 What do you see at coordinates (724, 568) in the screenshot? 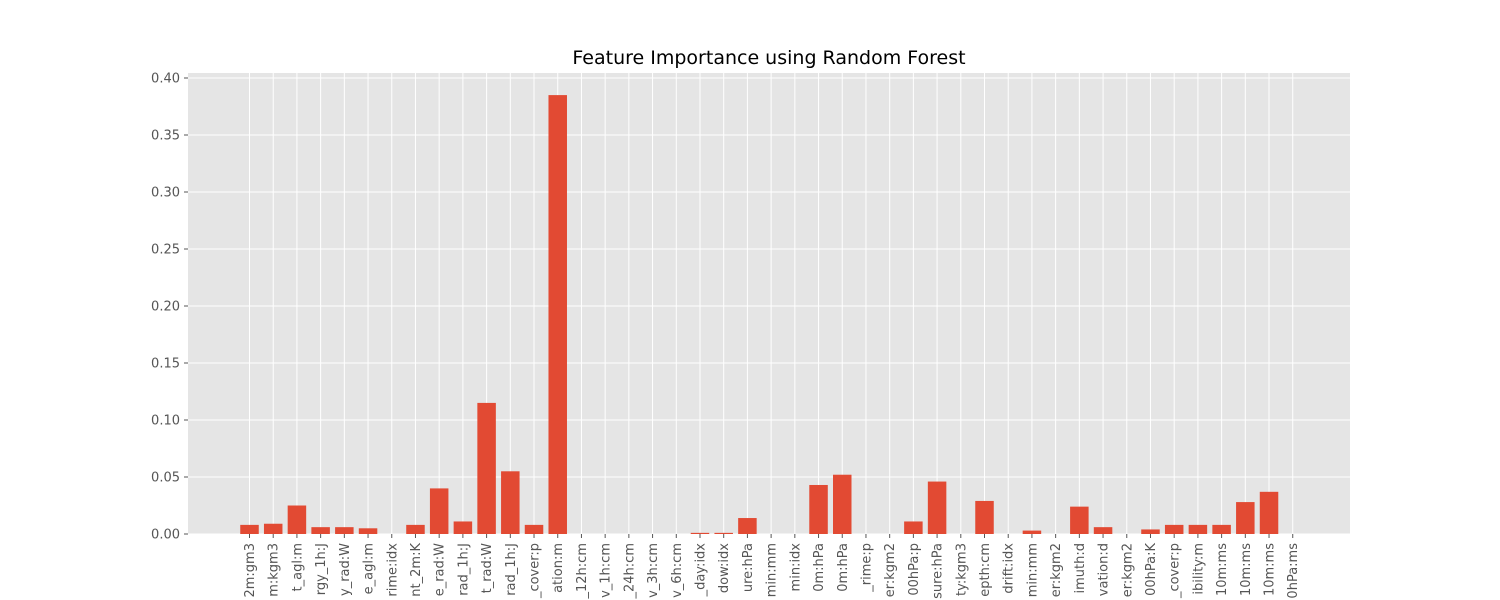
I see `x-tick-label: dow:idx` at bounding box center [724, 568].